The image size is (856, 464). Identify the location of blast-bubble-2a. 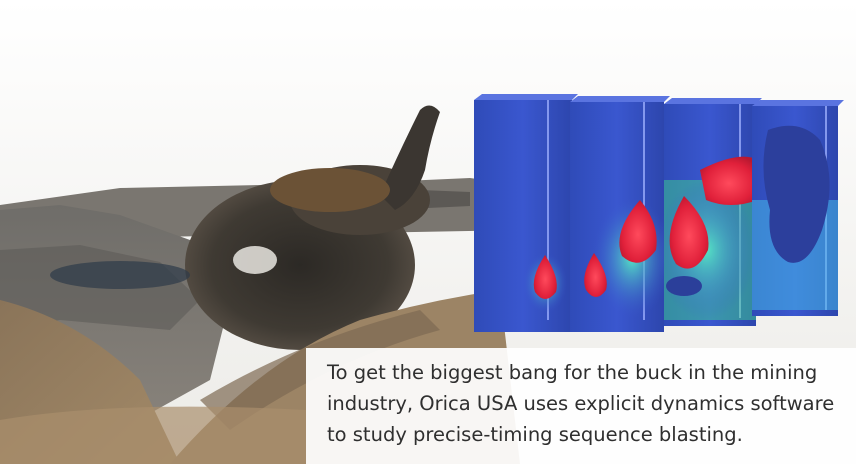
(595, 275).